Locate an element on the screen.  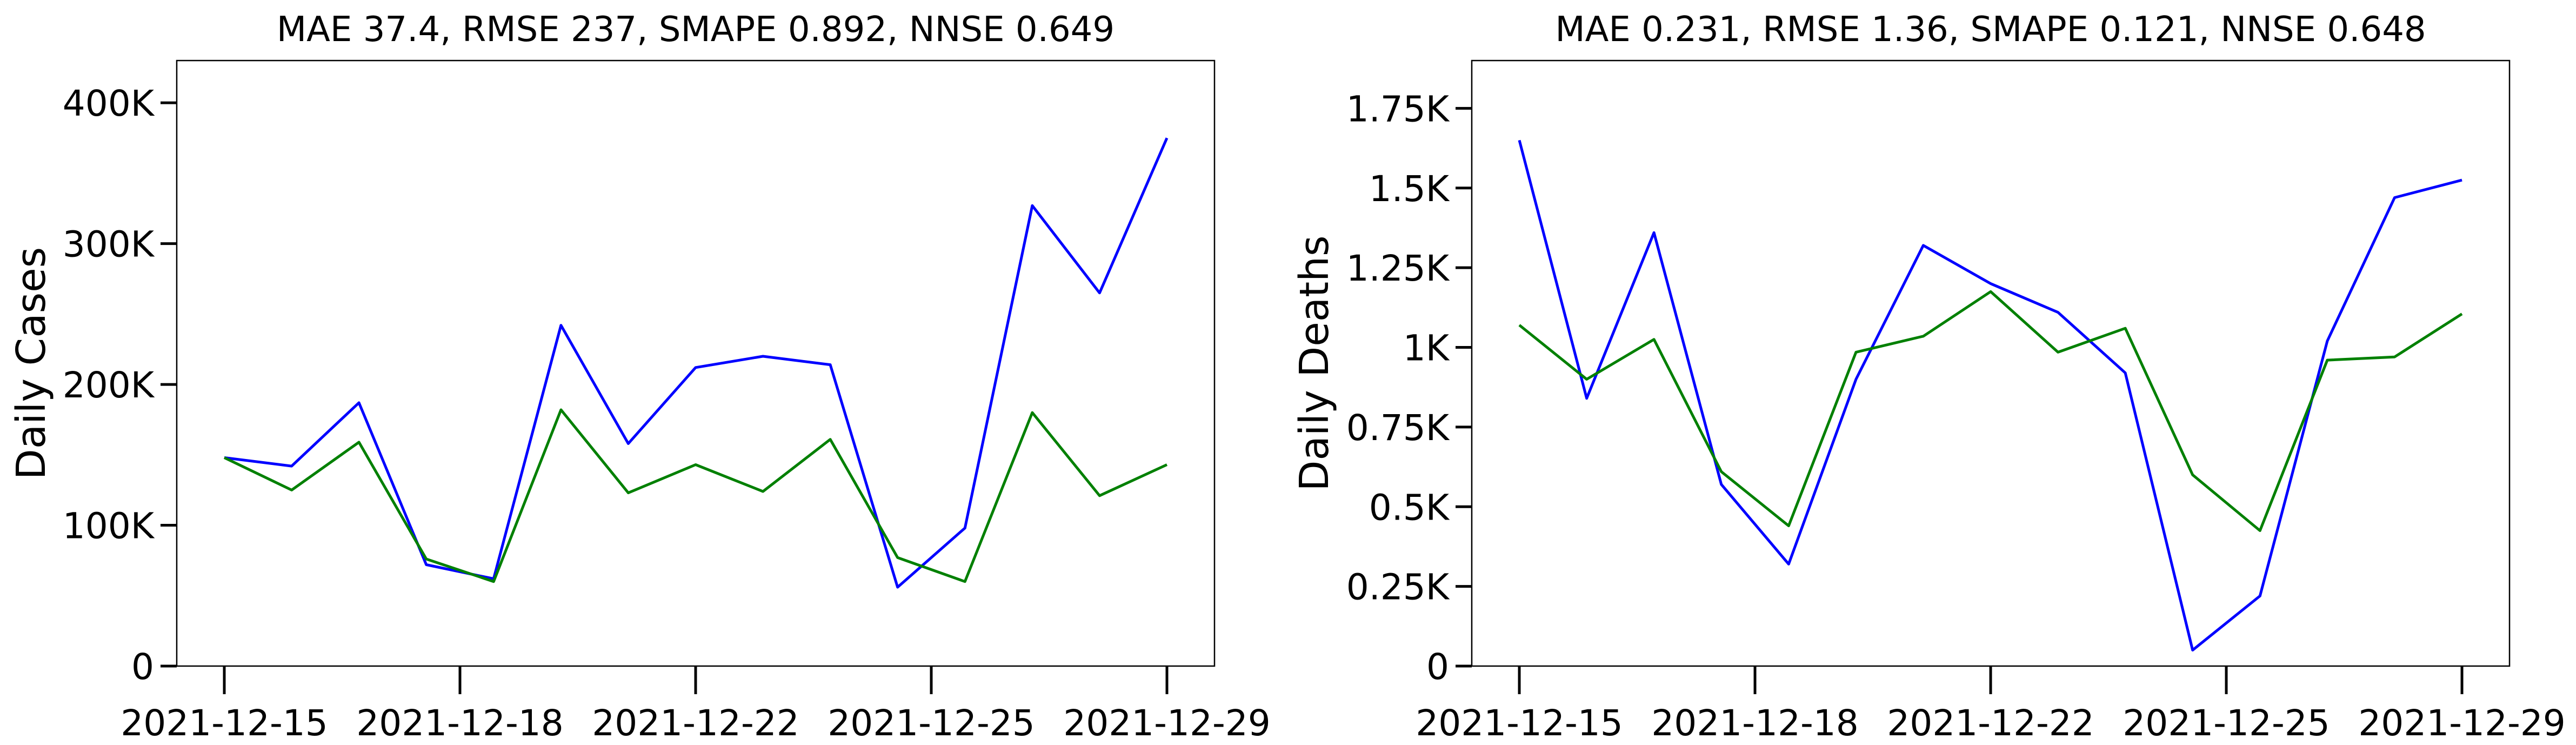
y-tick-label: 0.25K is located at coordinates (1398, 588).